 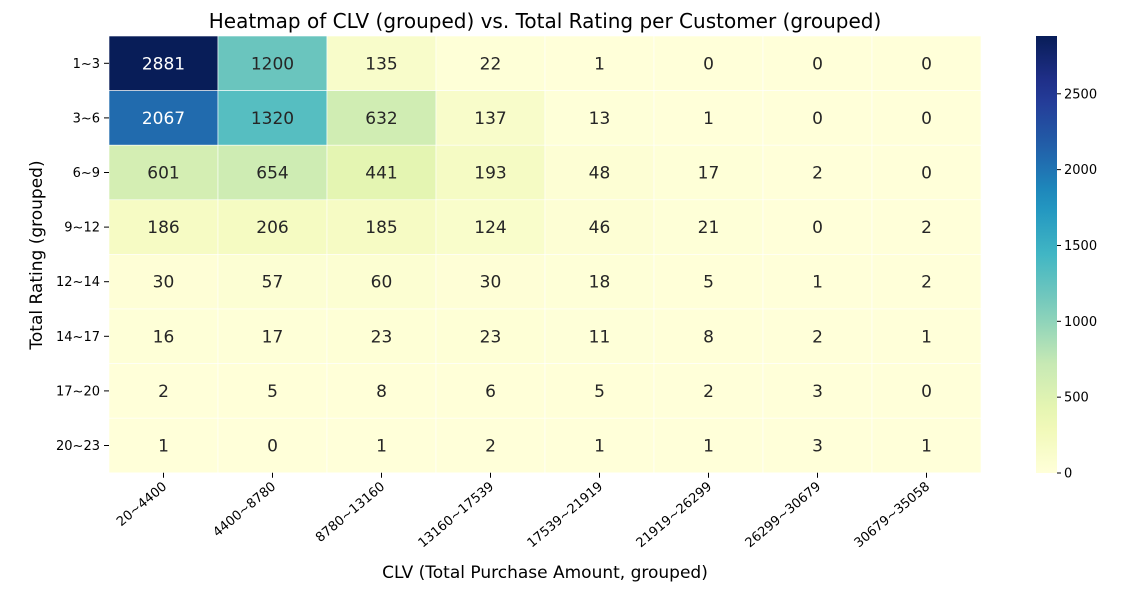 I want to click on x-tick-label: 4400~8780, so click(x=244, y=509).